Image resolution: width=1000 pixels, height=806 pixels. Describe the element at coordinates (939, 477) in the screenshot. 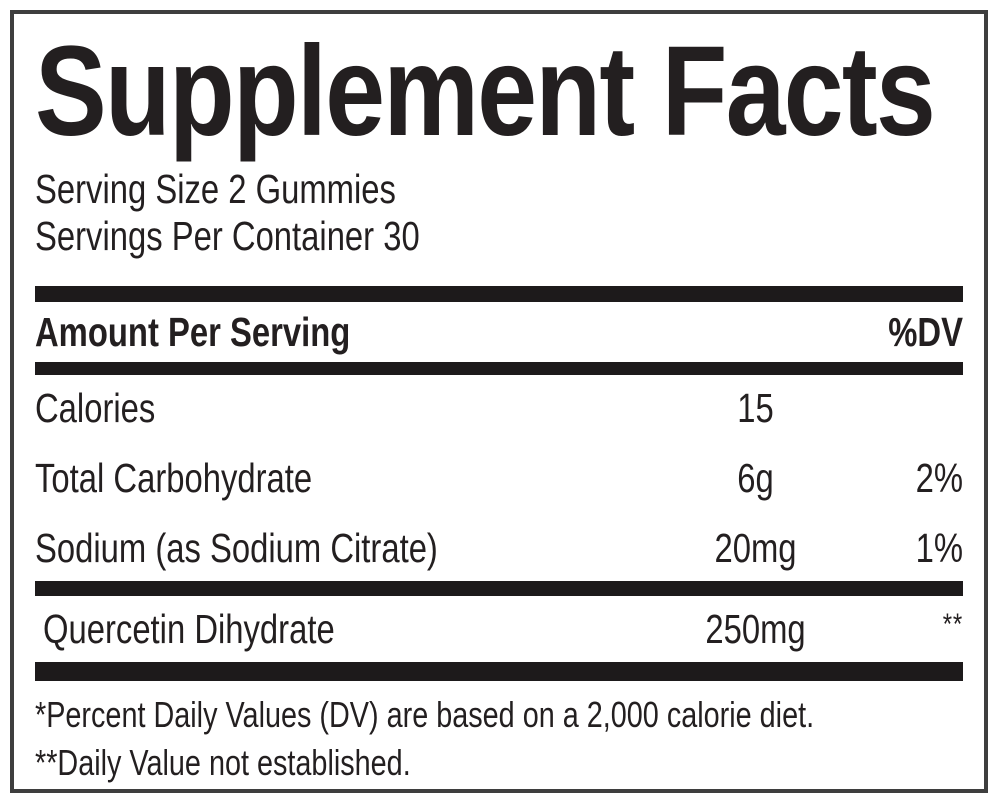

I see `nutrient-dv: 2%` at that location.